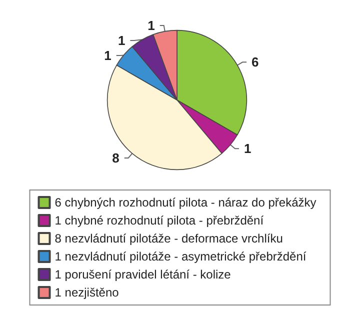  I want to click on legend-label: 6 chybných rozhodnutí pilota - náraz do překážky, so click(185, 203).